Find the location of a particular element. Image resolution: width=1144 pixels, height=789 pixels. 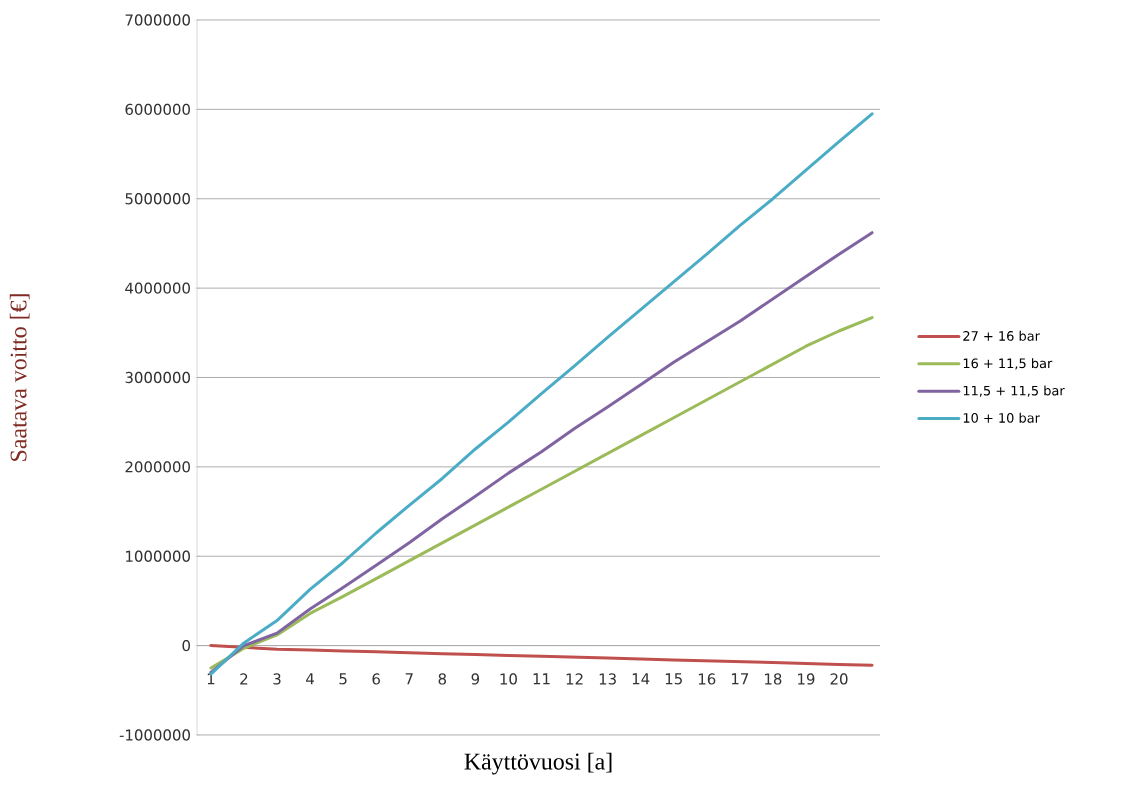

x-tick-label: 5 is located at coordinates (343, 679).